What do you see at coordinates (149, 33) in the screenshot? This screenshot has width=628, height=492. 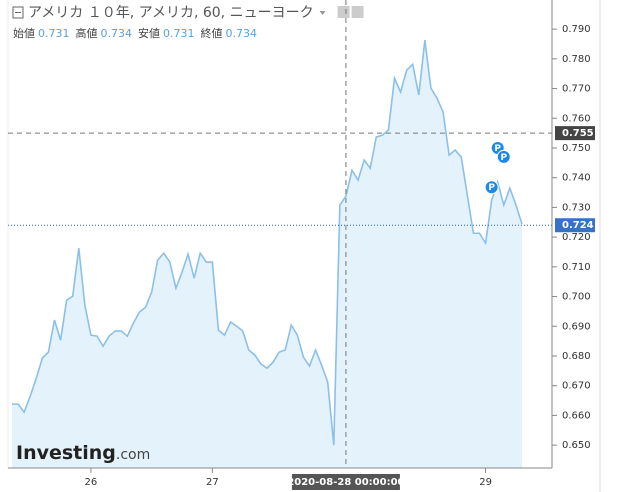 I see `ohlc-name: 安値` at bounding box center [149, 33].